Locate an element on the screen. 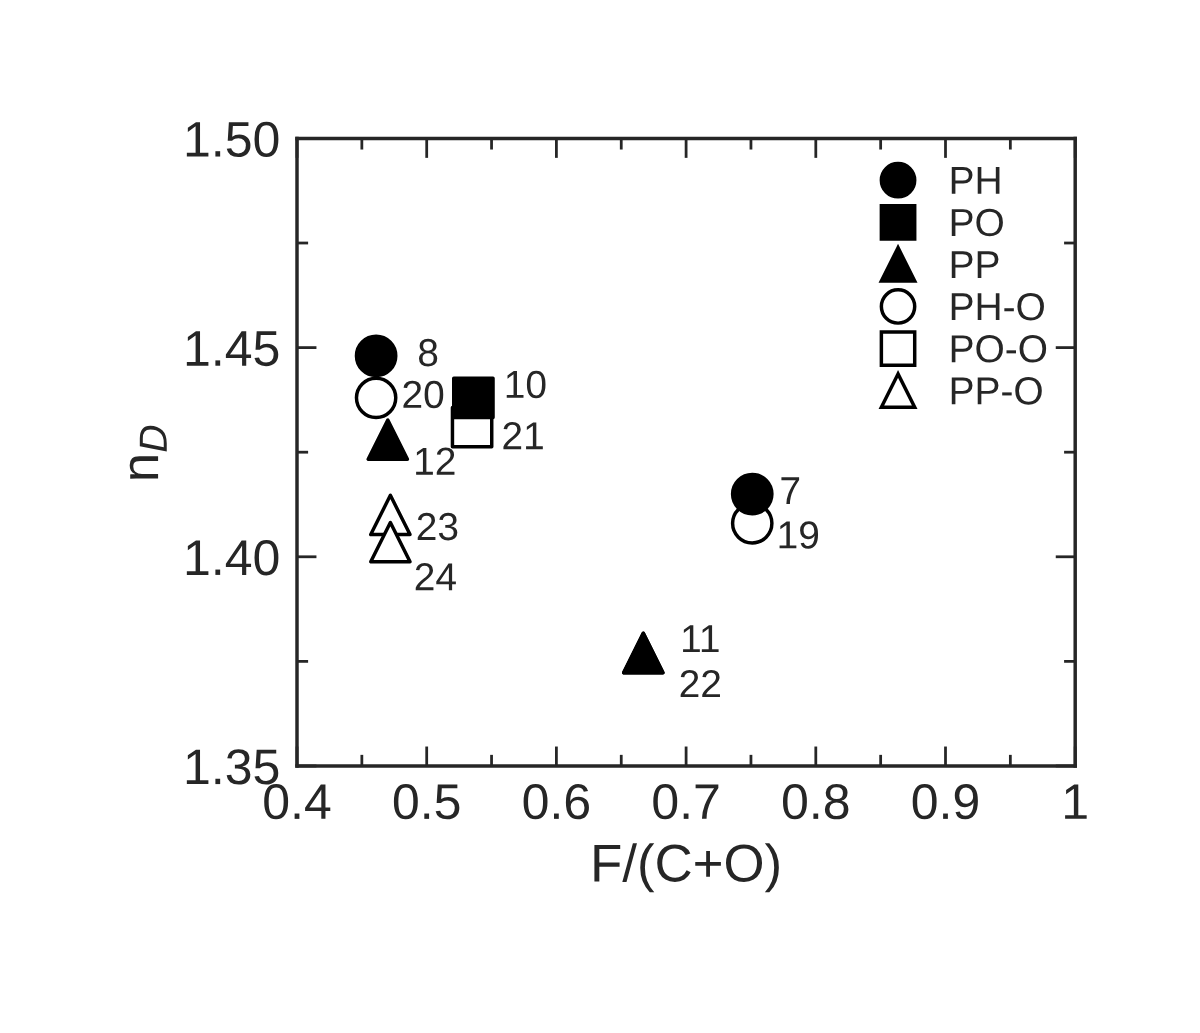 The height and width of the screenshot is (1033, 1200). y-tick-label: 1.40 is located at coordinates (232, 557).